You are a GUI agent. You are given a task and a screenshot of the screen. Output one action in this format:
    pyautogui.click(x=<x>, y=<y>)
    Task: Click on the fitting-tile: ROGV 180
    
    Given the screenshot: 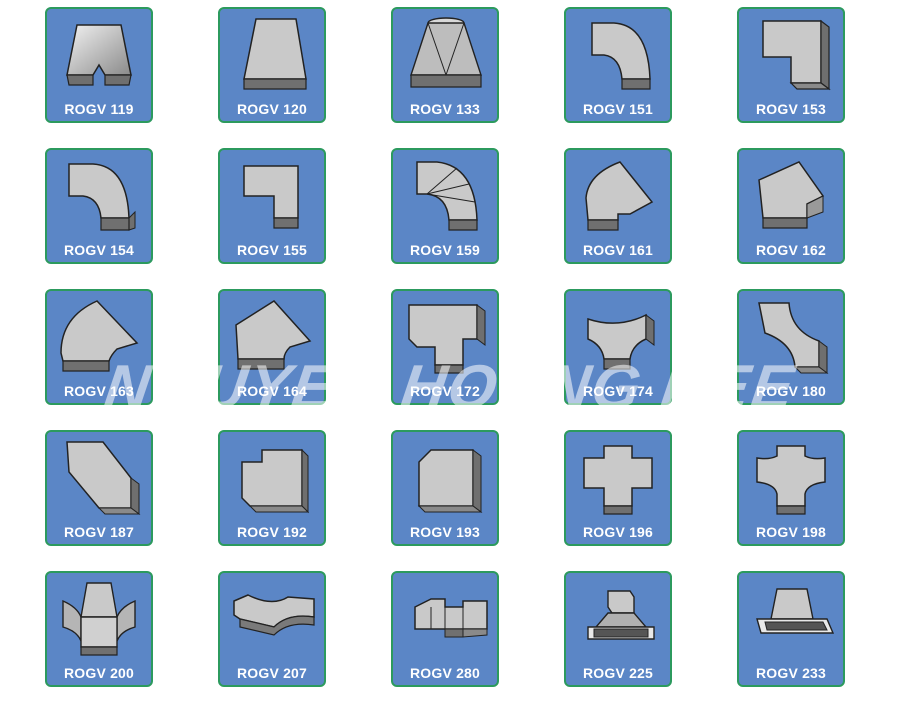 What is the action you would take?
    pyautogui.click(x=791, y=347)
    